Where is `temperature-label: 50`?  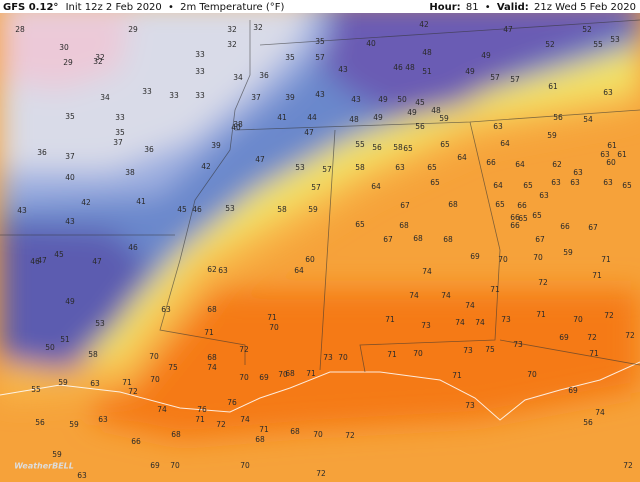
temperature-label: 50 is located at coordinates (402, 99).